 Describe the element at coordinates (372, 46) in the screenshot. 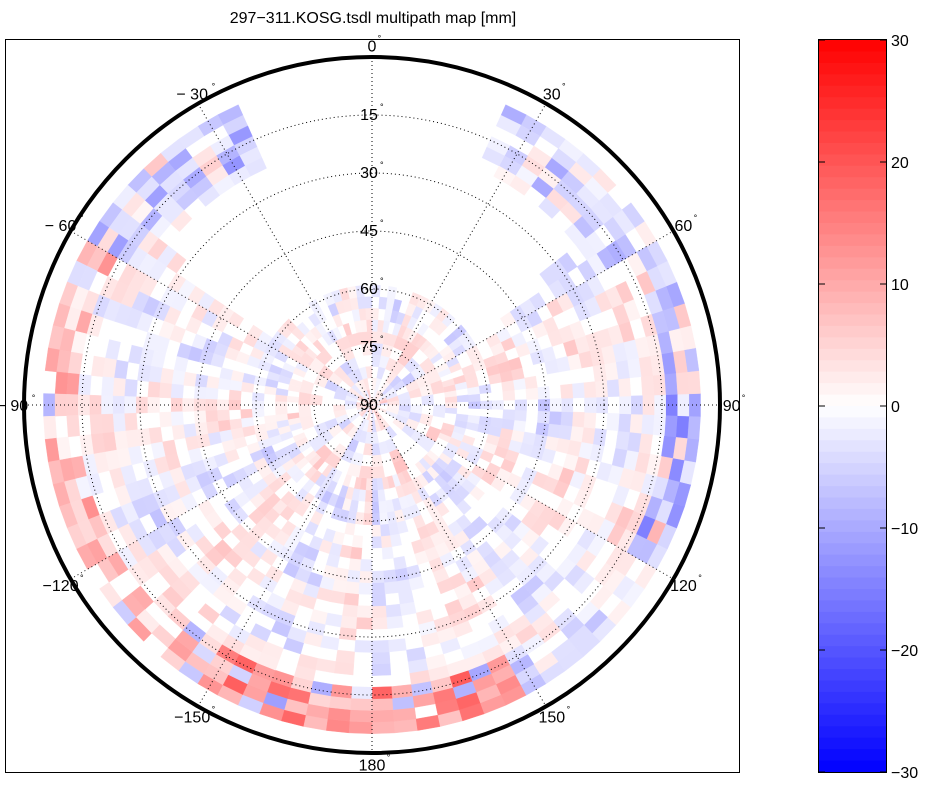

I see `azimuth-label: 0` at that location.